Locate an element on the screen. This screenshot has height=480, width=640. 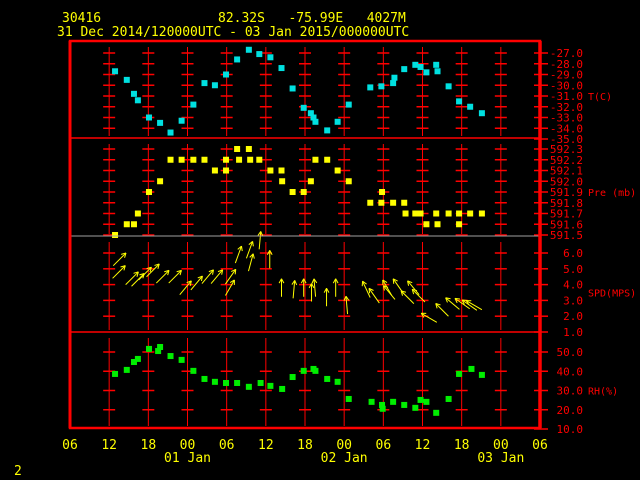
axis-tick-label: 591.9 is located at coordinates (566, 192).